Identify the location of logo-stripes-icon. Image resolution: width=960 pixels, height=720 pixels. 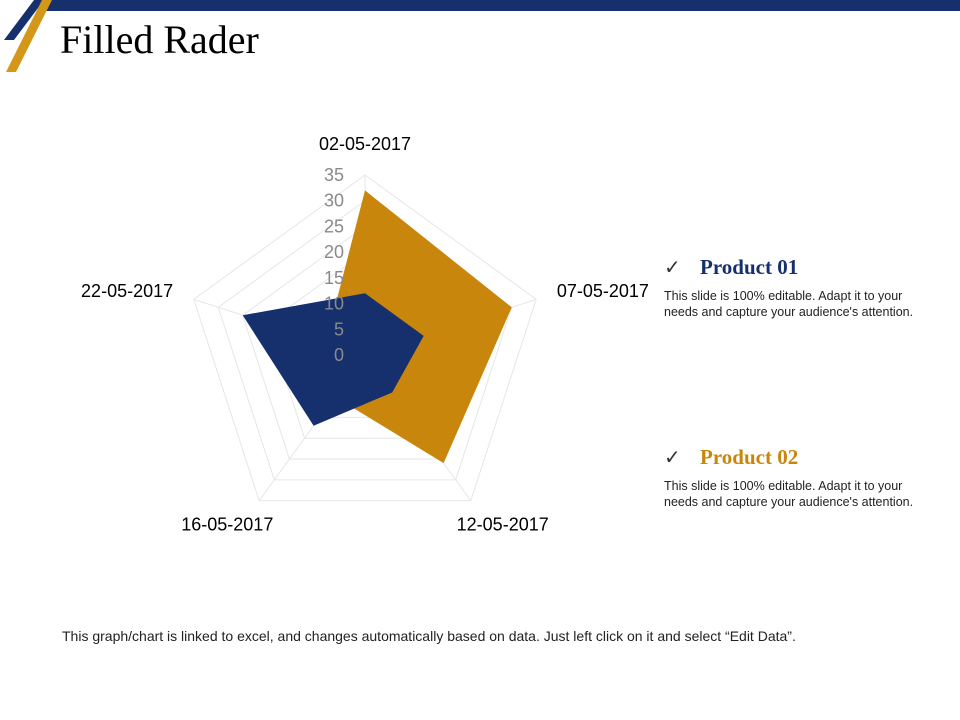
(28, 36).